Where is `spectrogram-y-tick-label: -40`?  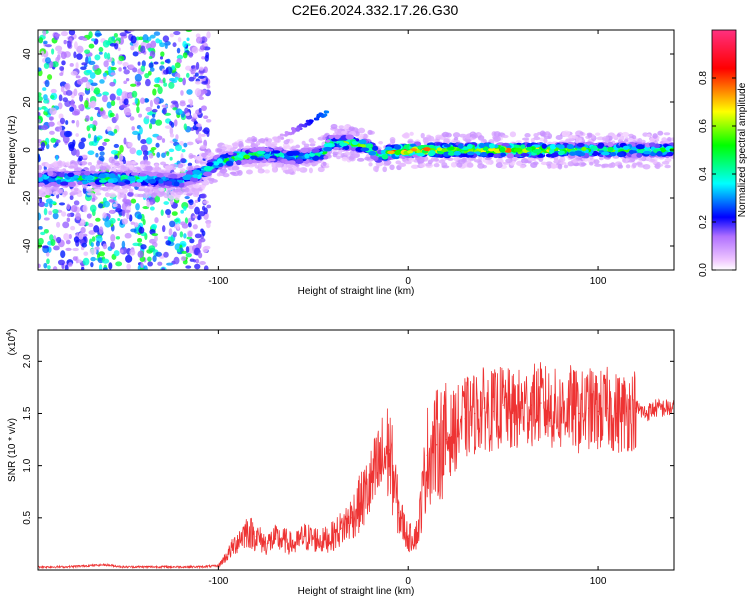
spectrogram-y-tick-label: -40 is located at coordinates (27, 245).